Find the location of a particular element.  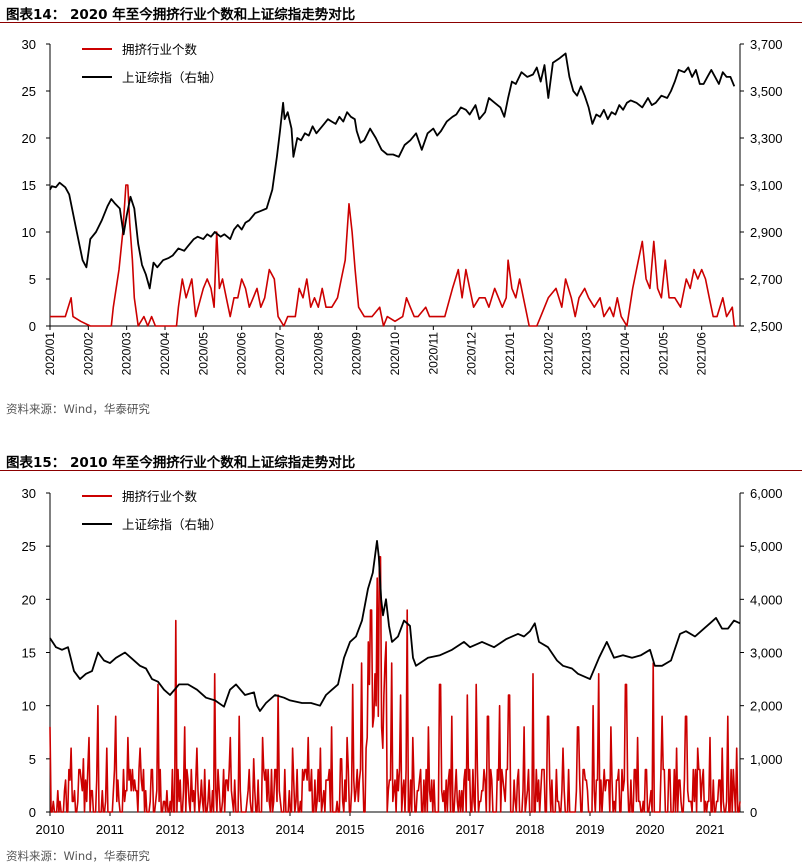

right-tick-label: 4,000 is located at coordinates (766, 599).